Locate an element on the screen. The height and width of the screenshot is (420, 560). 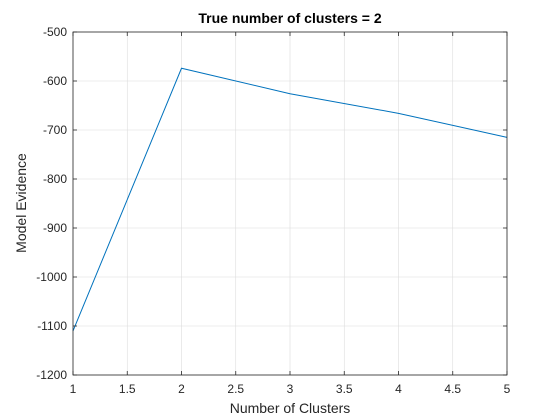
y-tick-label: -1000 is located at coordinates (51, 277).